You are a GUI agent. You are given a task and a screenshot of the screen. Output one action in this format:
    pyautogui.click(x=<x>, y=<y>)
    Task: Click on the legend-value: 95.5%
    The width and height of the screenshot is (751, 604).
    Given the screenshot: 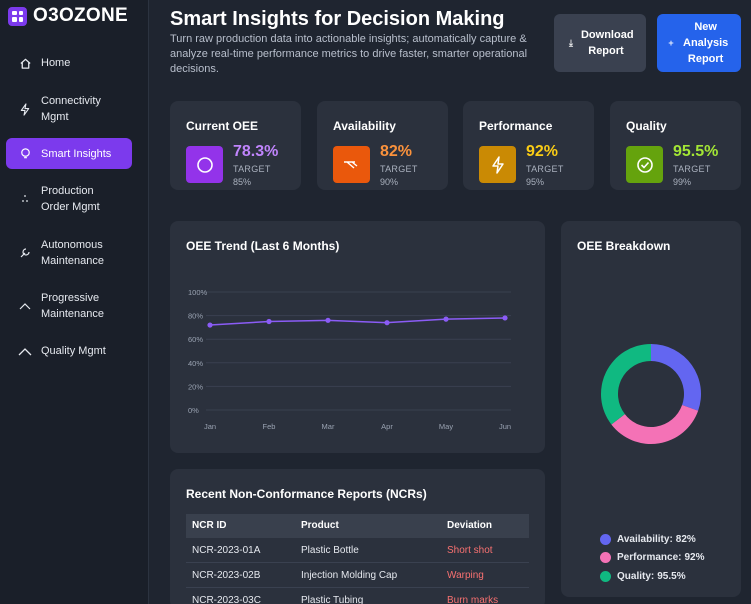 What is the action you would take?
    pyautogui.click(x=671, y=576)
    